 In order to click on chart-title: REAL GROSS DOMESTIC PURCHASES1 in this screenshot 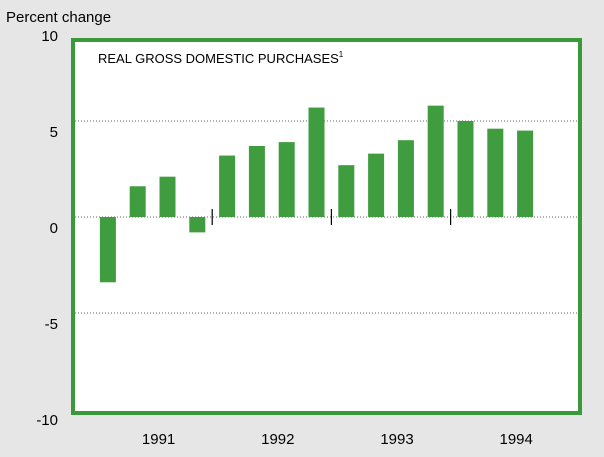, I will do `click(221, 58)`.